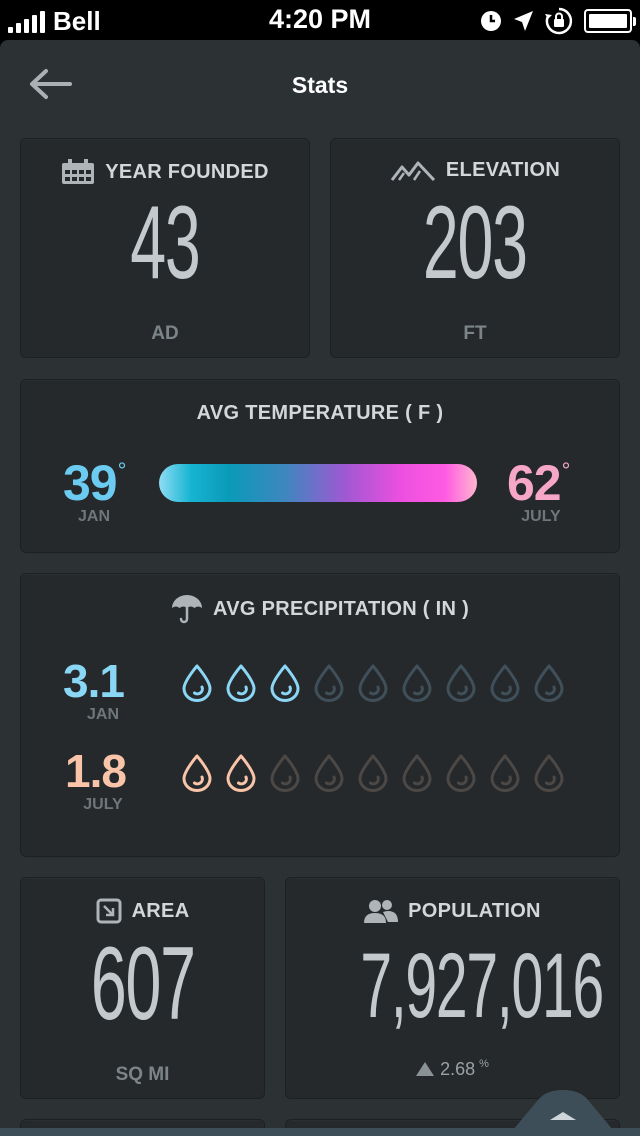 The width and height of the screenshot is (640, 1136). Describe the element at coordinates (93, 516) in the screenshot. I see `temperature-low-month: JAN` at that location.